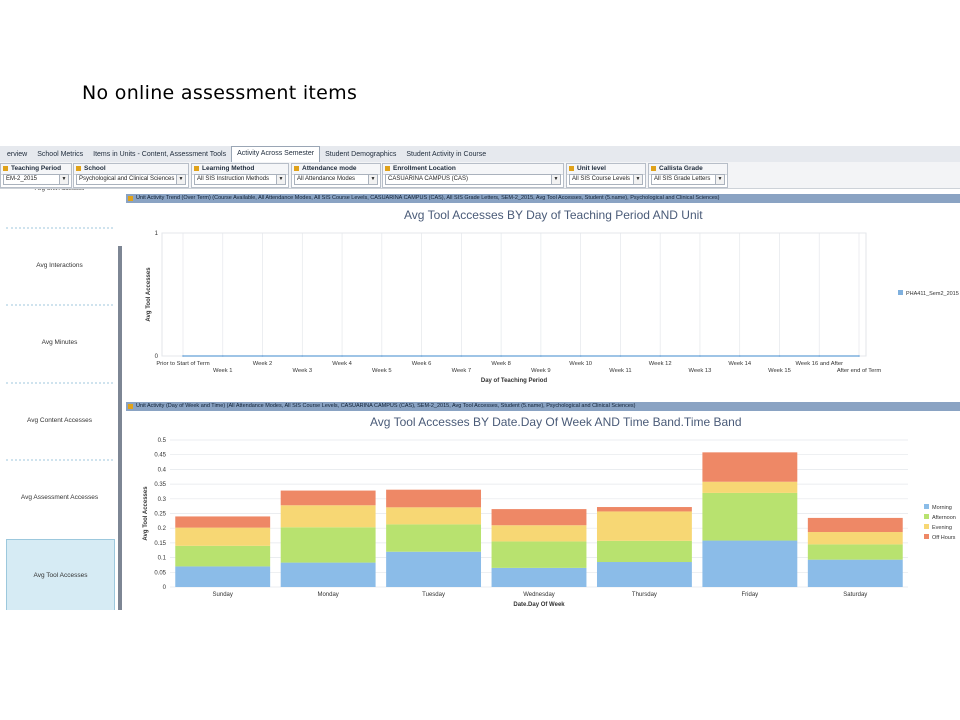 The width and height of the screenshot is (960, 720). What do you see at coordinates (160, 573) in the screenshot?
I see `y-tick-label: 0.05` at bounding box center [160, 573].